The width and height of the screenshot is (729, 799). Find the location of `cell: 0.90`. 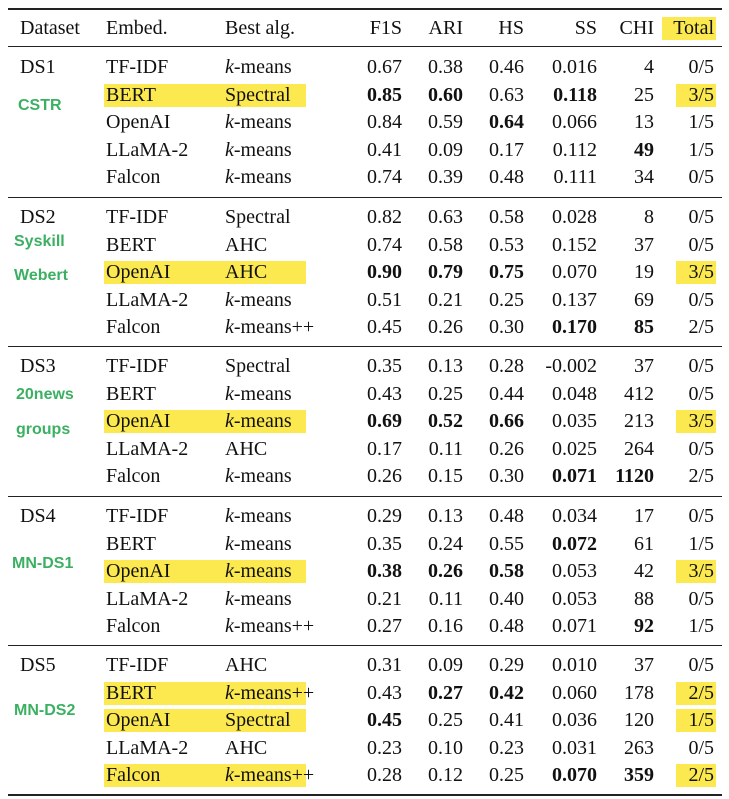

cell: 0.90 is located at coordinates (384, 272).